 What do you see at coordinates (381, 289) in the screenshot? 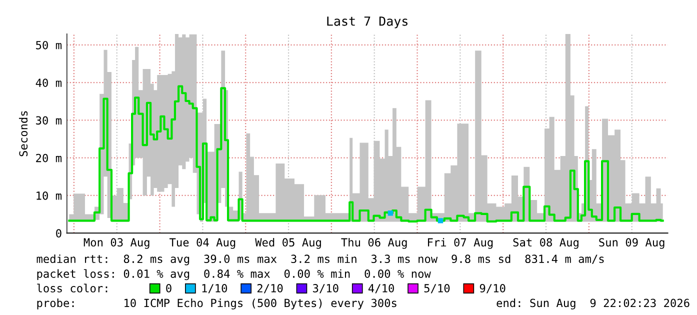
I see `legend-label: 4/10` at bounding box center [381, 289].